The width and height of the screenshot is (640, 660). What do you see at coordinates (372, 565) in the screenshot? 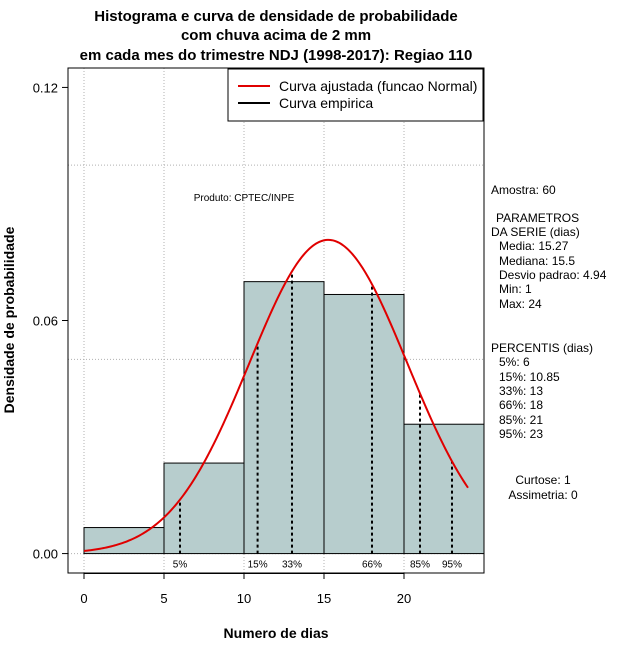
I see `percentile-label-3: 66%` at bounding box center [372, 565].